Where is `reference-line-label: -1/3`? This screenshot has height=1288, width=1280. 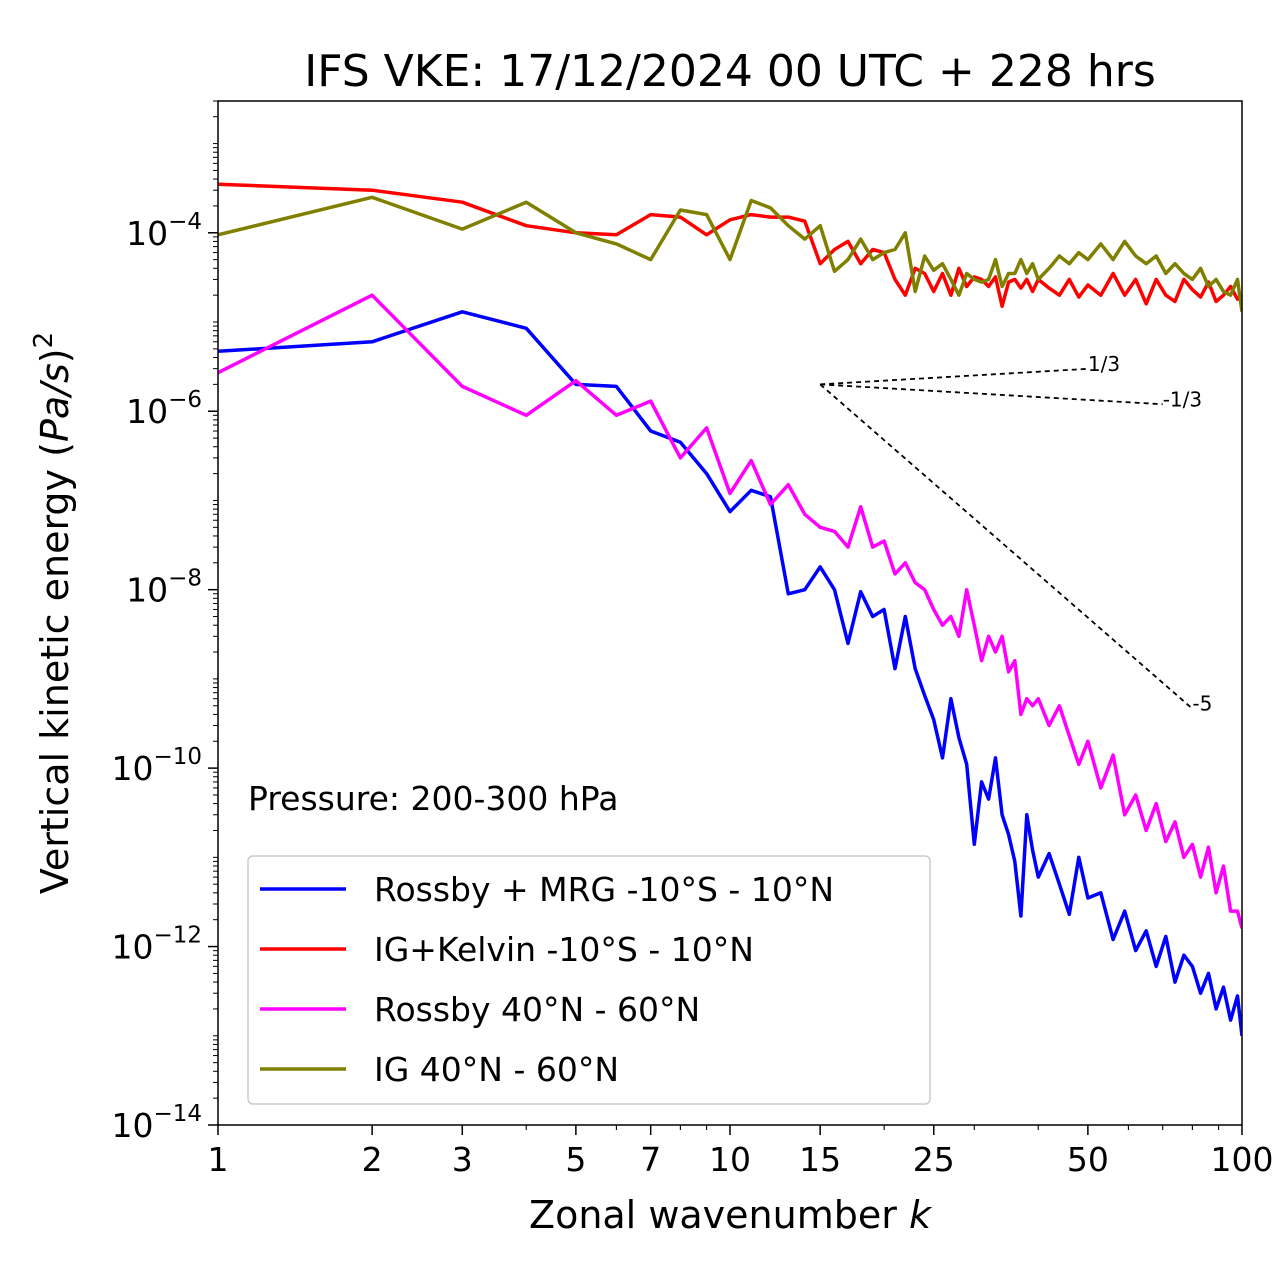
reference-line-label: -1/3 is located at coordinates (1182, 399).